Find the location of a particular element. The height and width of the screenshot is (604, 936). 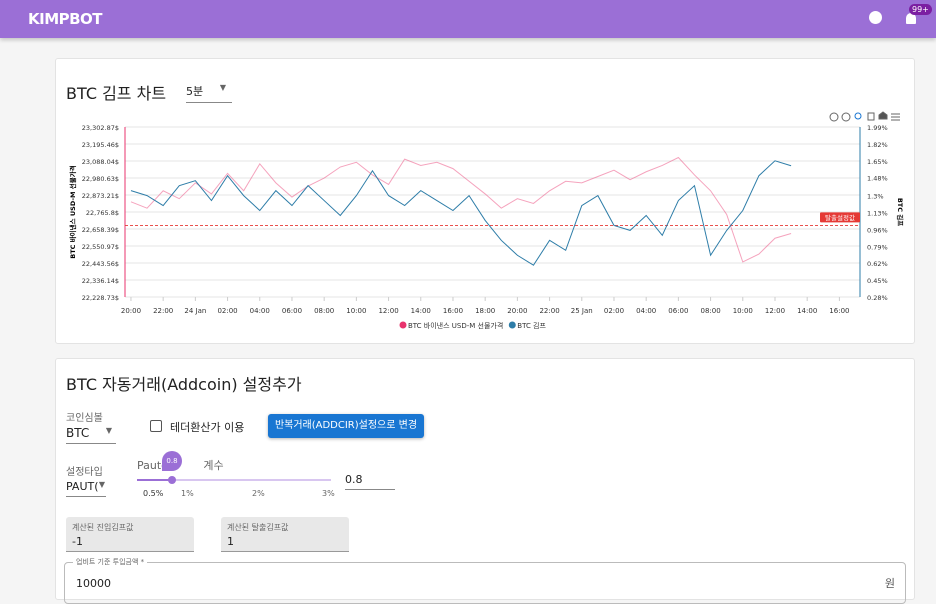

y2-tick-label: 0.96% is located at coordinates (877, 230).